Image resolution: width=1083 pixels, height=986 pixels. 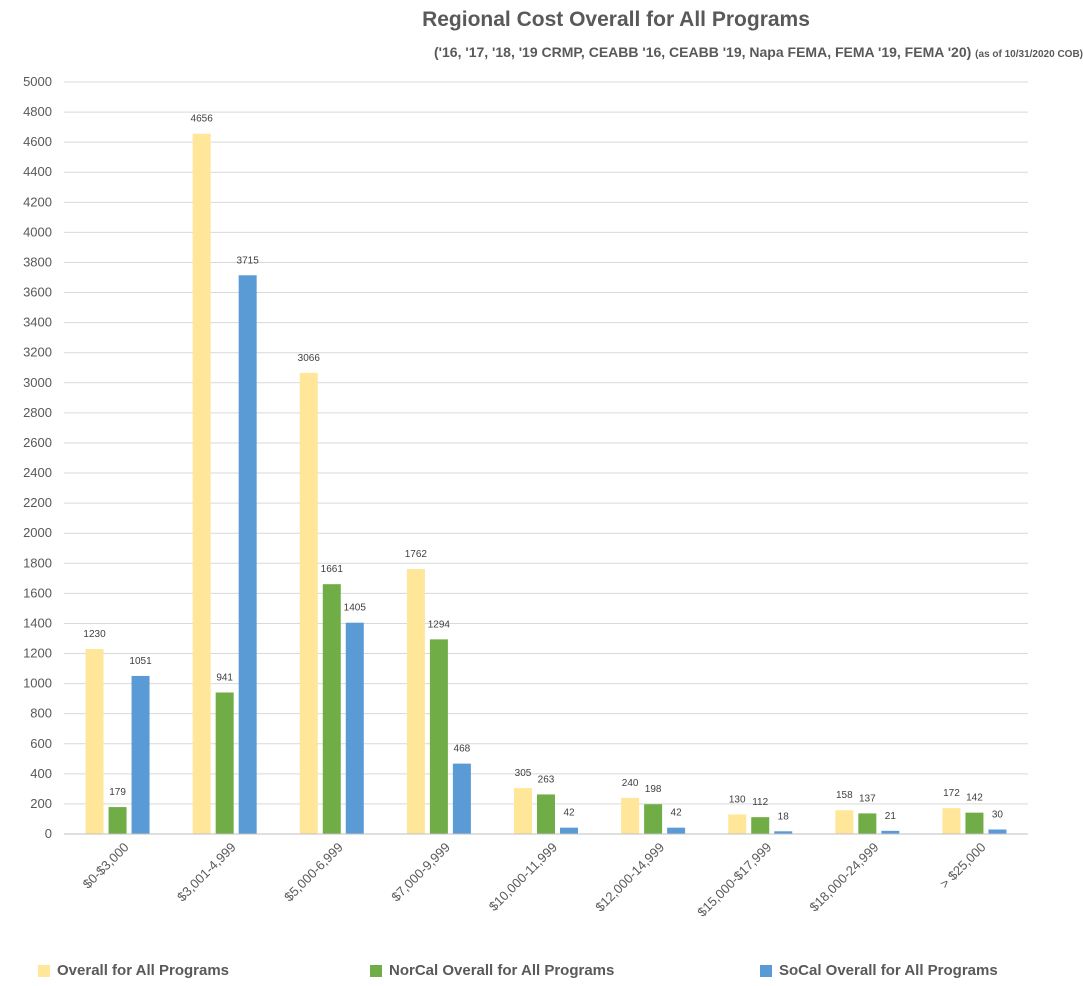 What do you see at coordinates (37, 502) in the screenshot?
I see `y-tick-label: 2200` at bounding box center [37, 502].